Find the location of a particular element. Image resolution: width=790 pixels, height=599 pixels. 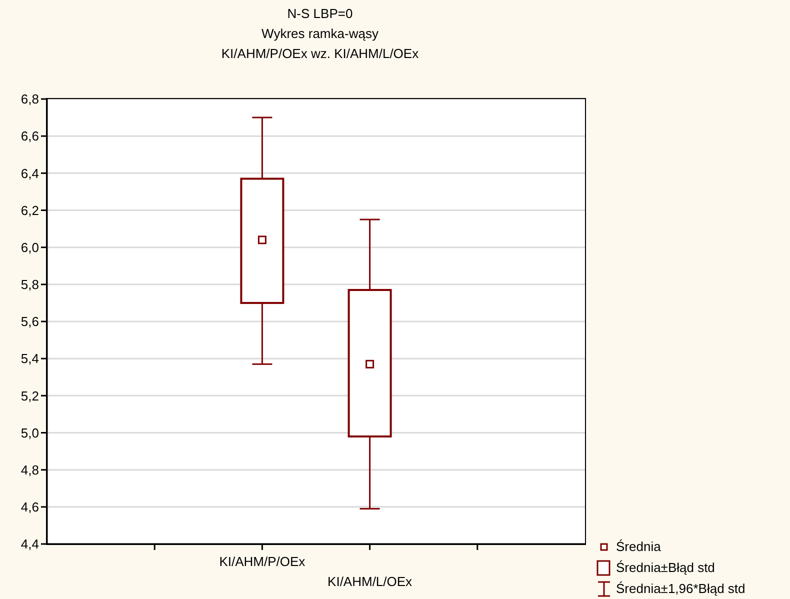

y-tick-label: 6,6 is located at coordinates (29, 136).